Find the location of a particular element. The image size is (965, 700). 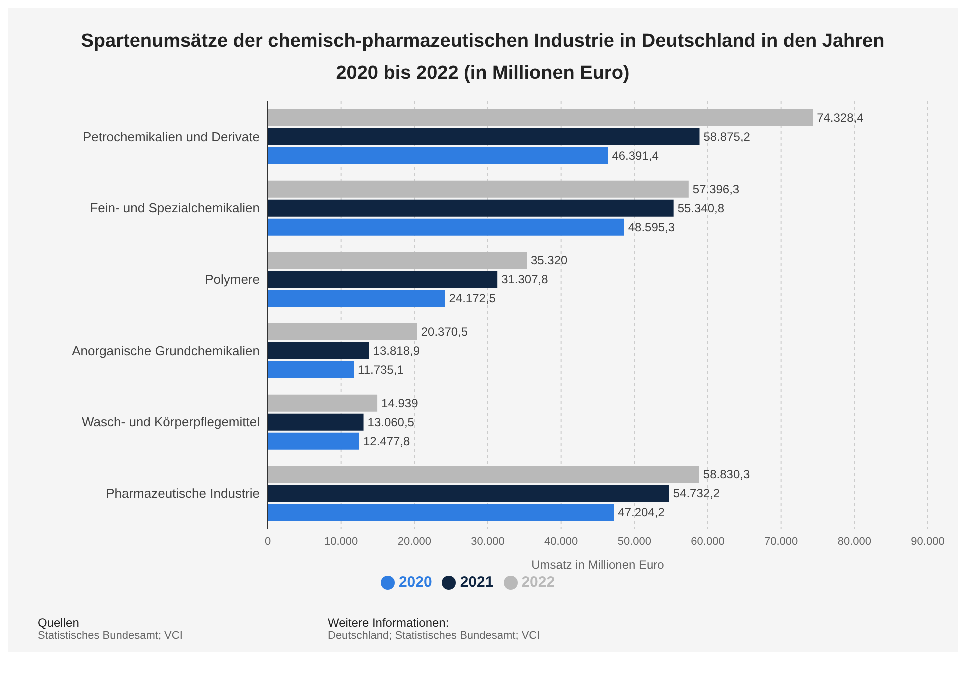

data-label: 20.370,5 is located at coordinates (444, 332).